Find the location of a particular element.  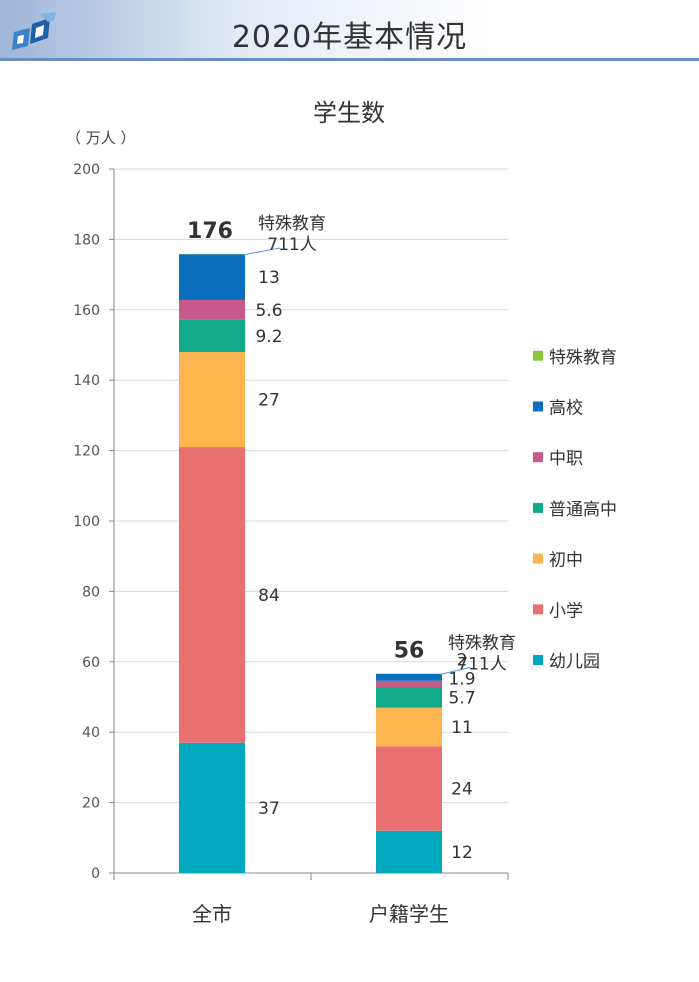

legend-label: 中职 is located at coordinates (566, 459).